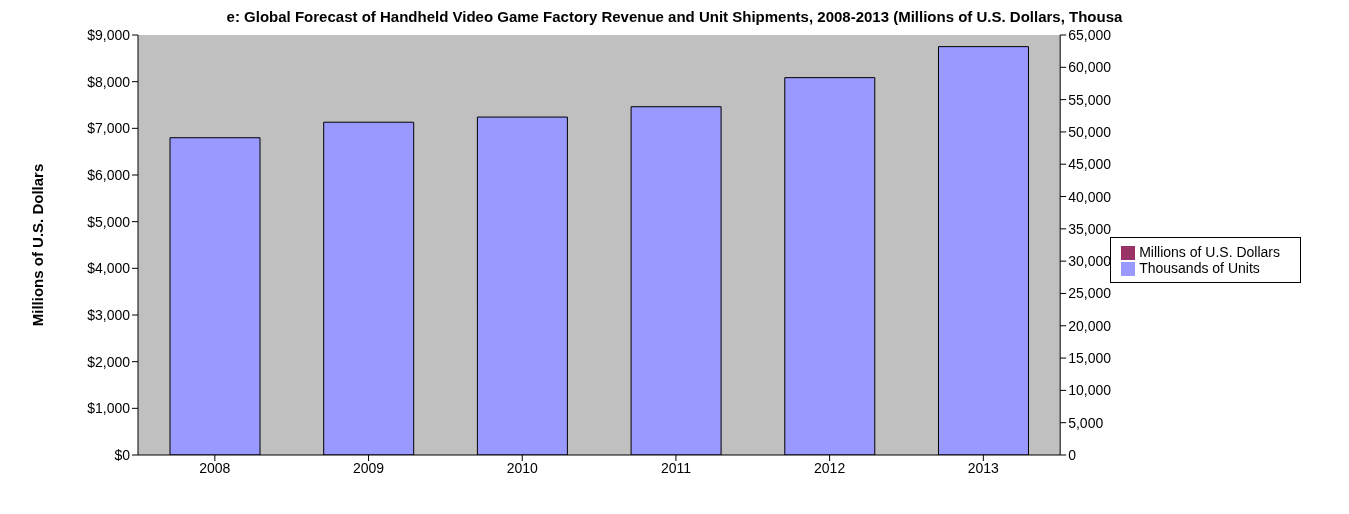 This screenshot has height=514, width=1349. What do you see at coordinates (676, 467) in the screenshot?
I see `x-tick-label: 2011` at bounding box center [676, 467].